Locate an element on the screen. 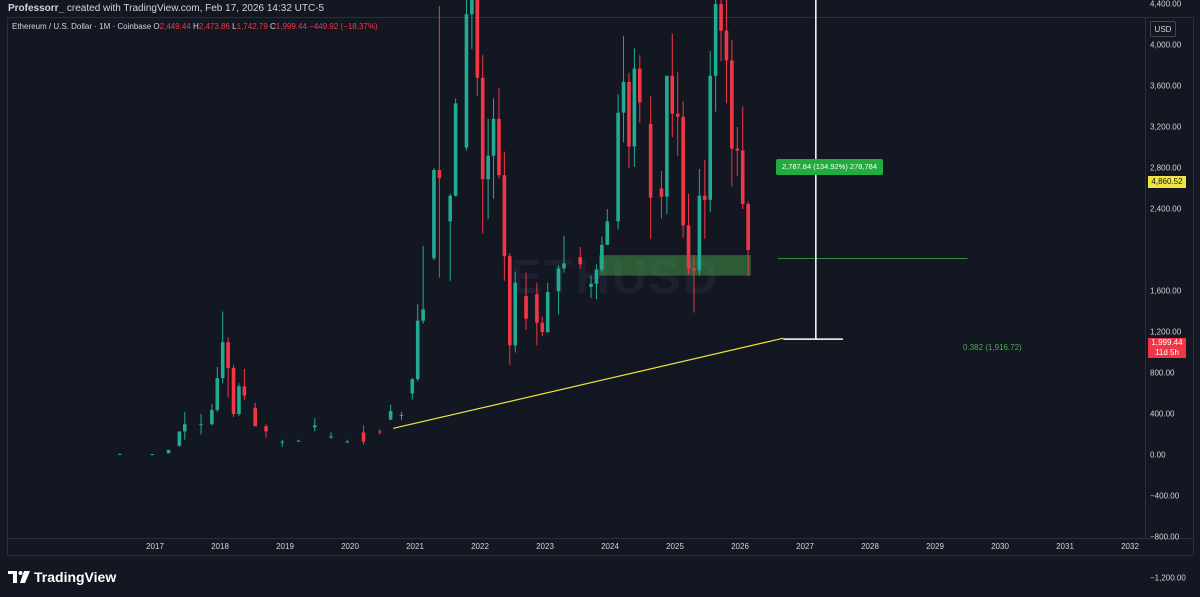 The image size is (1200, 597). time-axis-label: 2019 is located at coordinates (285, 546).